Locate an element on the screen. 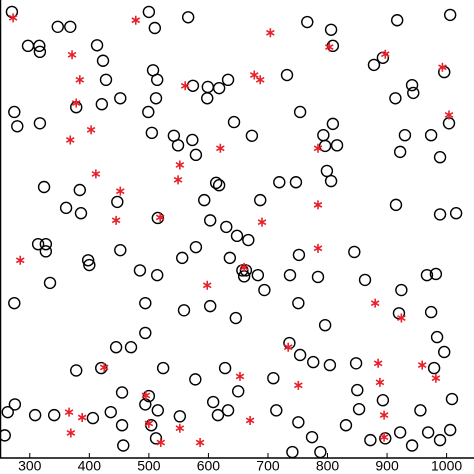  x-tick-label: 900 is located at coordinates (387, 466).